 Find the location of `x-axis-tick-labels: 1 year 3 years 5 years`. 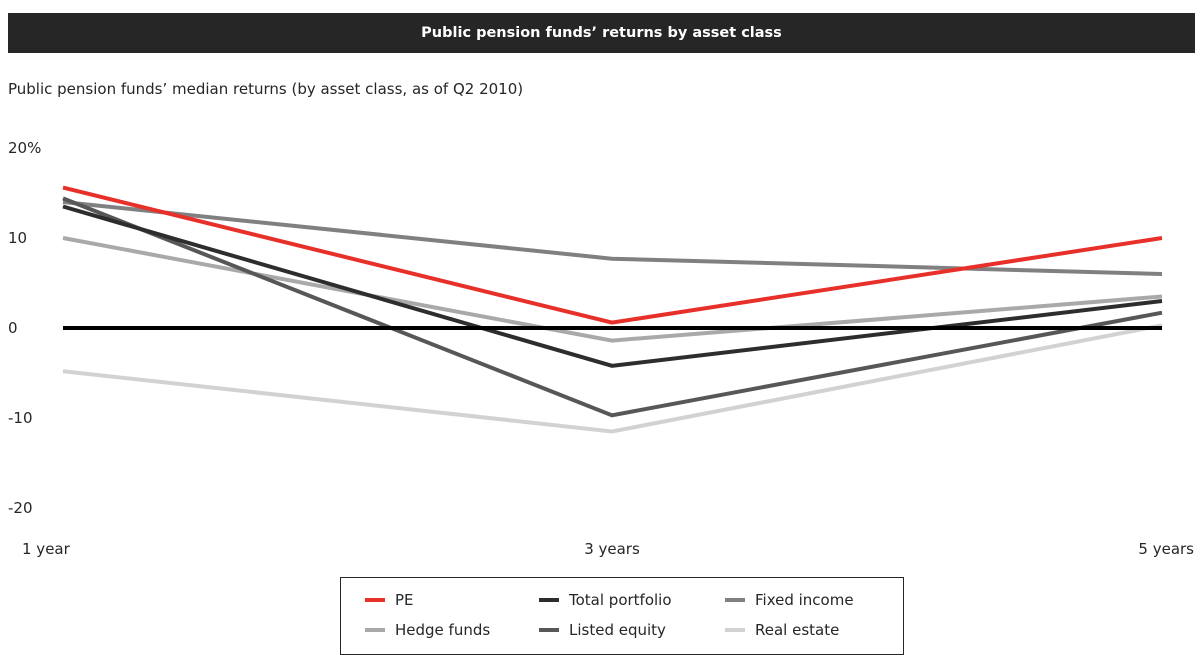

x-axis-tick-labels: 1 year 3 years 5 years is located at coordinates (608, 549).